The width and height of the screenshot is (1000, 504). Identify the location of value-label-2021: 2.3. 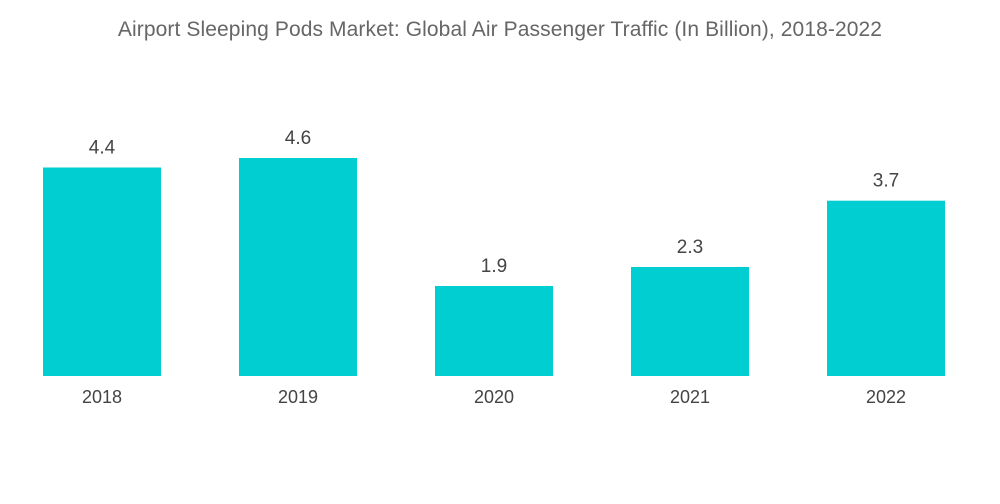
(690, 247).